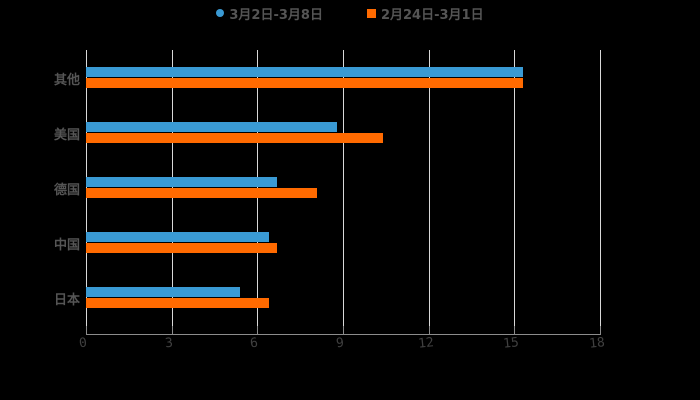  What do you see at coordinates (340, 343) in the screenshot?
I see `x-axis-tick-label: 9` at bounding box center [340, 343].